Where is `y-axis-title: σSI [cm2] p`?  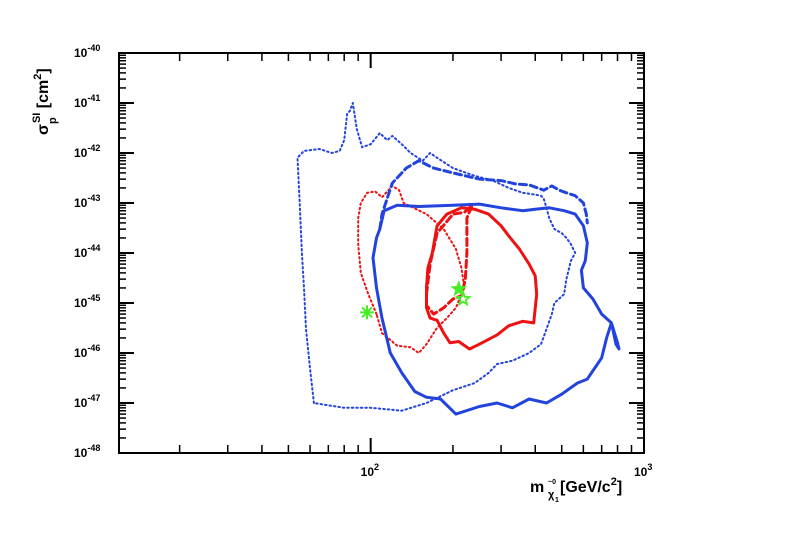 y-axis-title: σSI [cm2] p is located at coordinates (45, 101).